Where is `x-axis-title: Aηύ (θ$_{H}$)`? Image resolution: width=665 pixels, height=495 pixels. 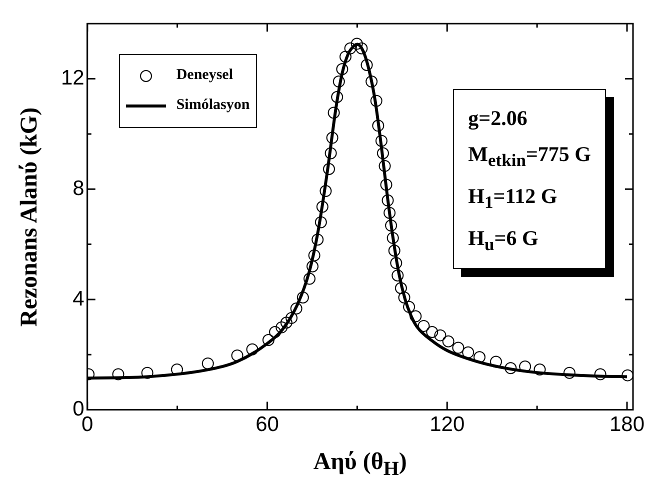
x-axis-title: Aηύ (θ$_{H}$) is located at coordinates (360, 465).